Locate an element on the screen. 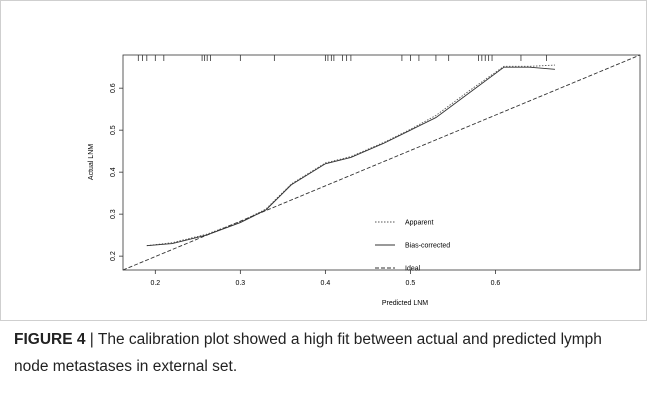  x-axis-label: Predicted LNM is located at coordinates (405, 303).